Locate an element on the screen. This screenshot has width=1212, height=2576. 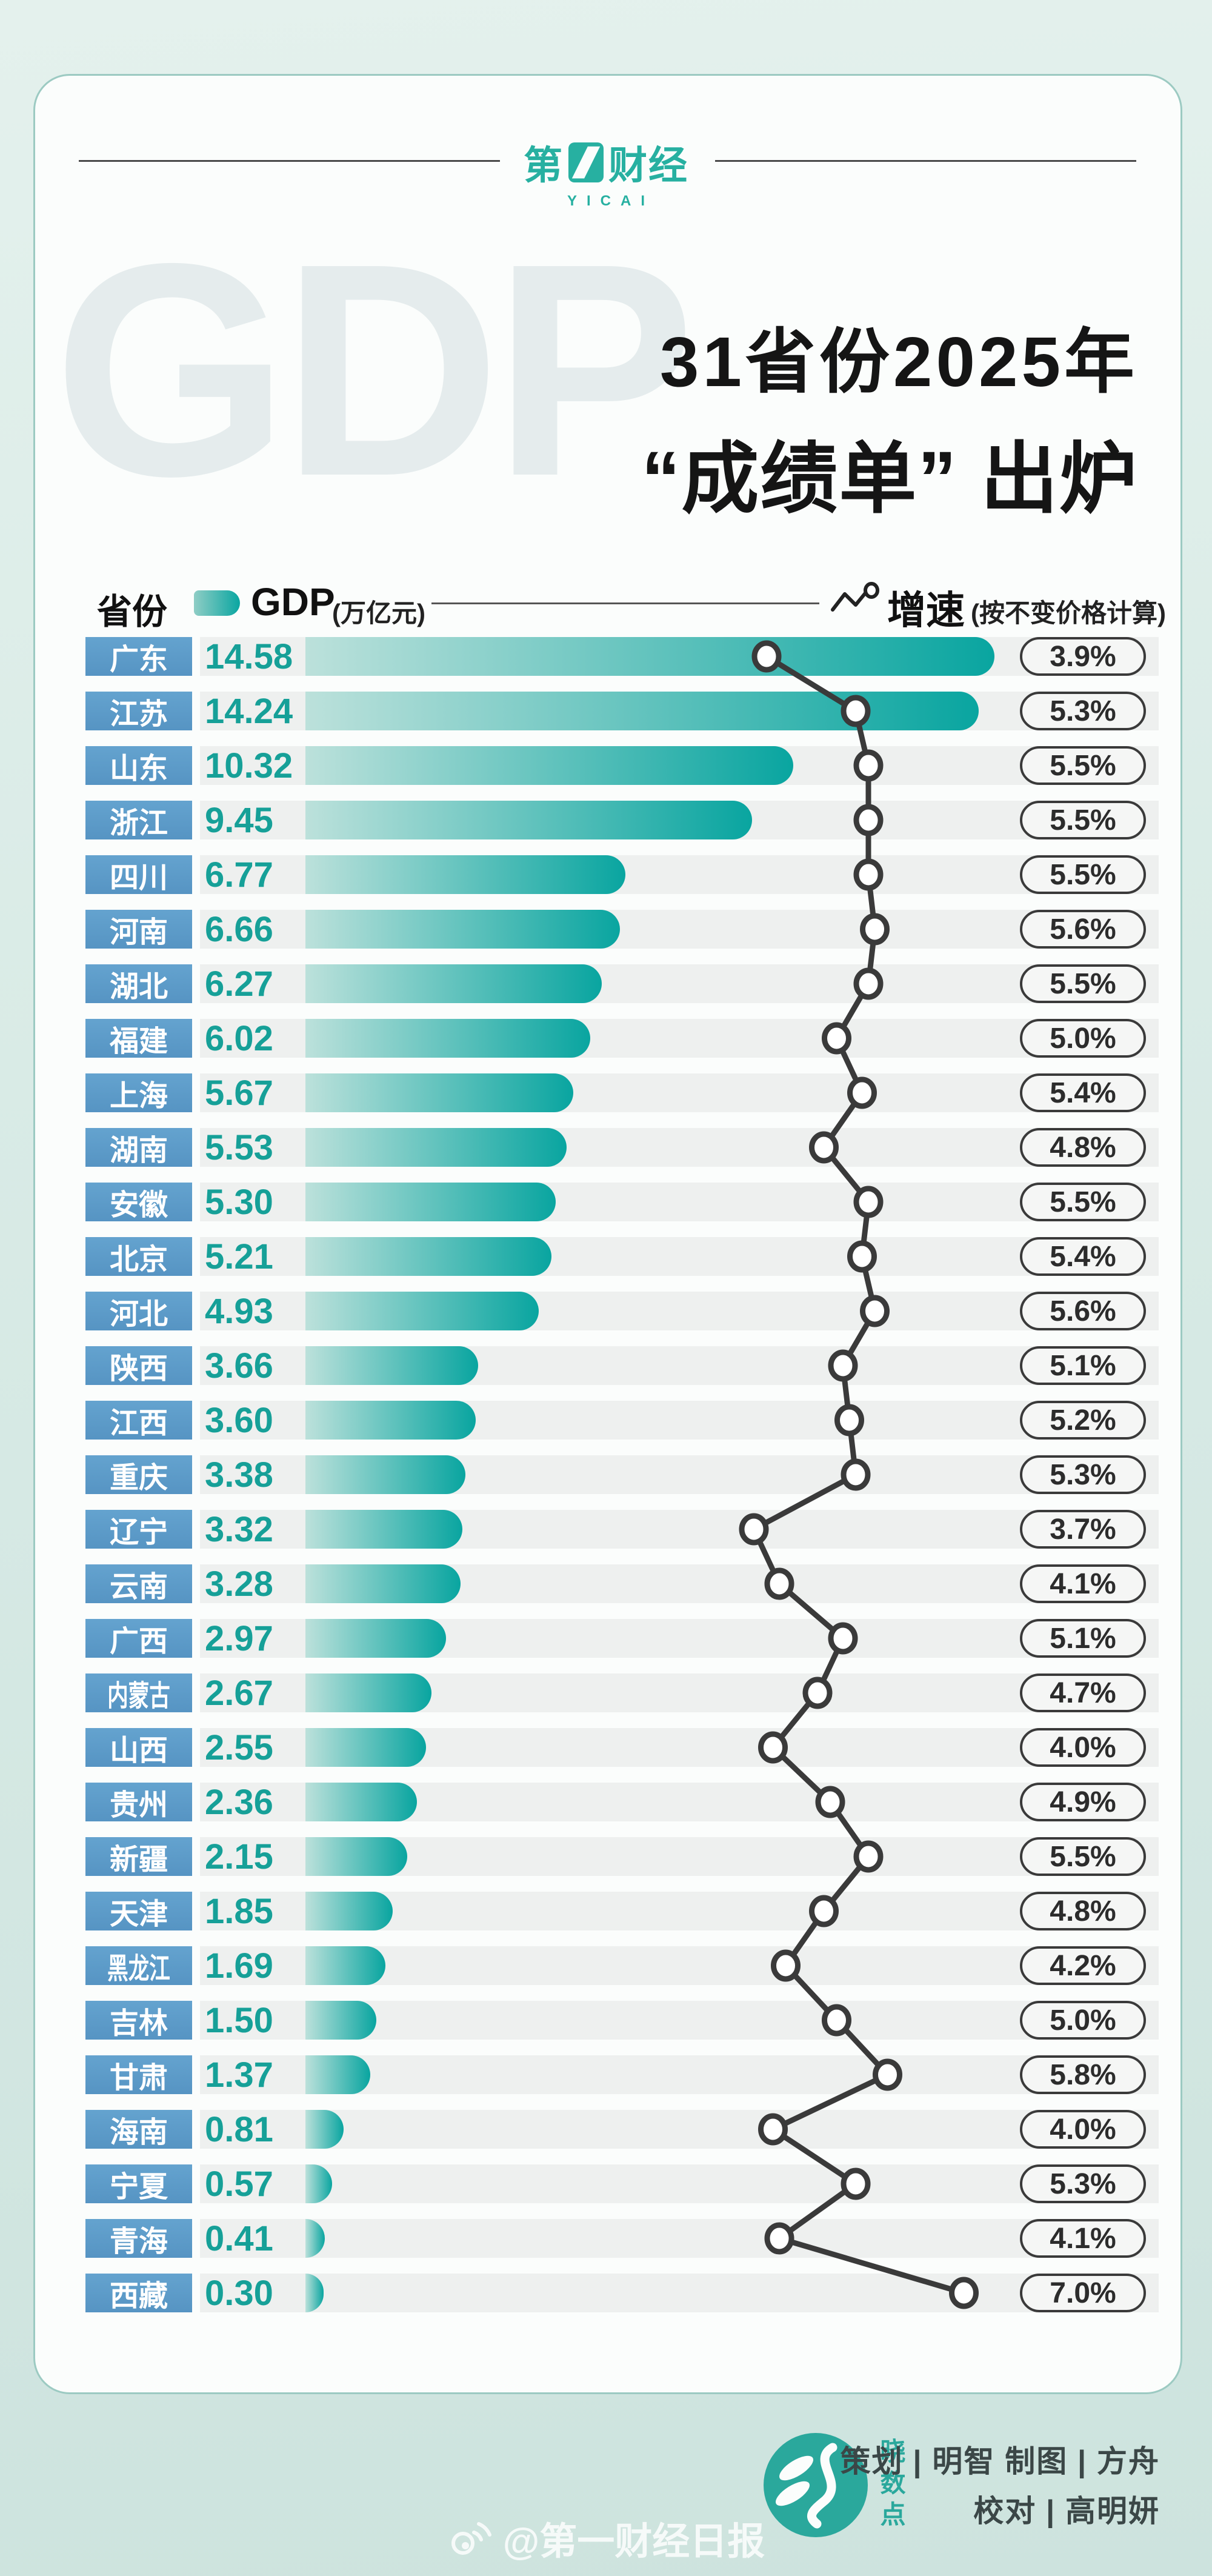
growth-pill: 4.0% is located at coordinates (1083, 1748).